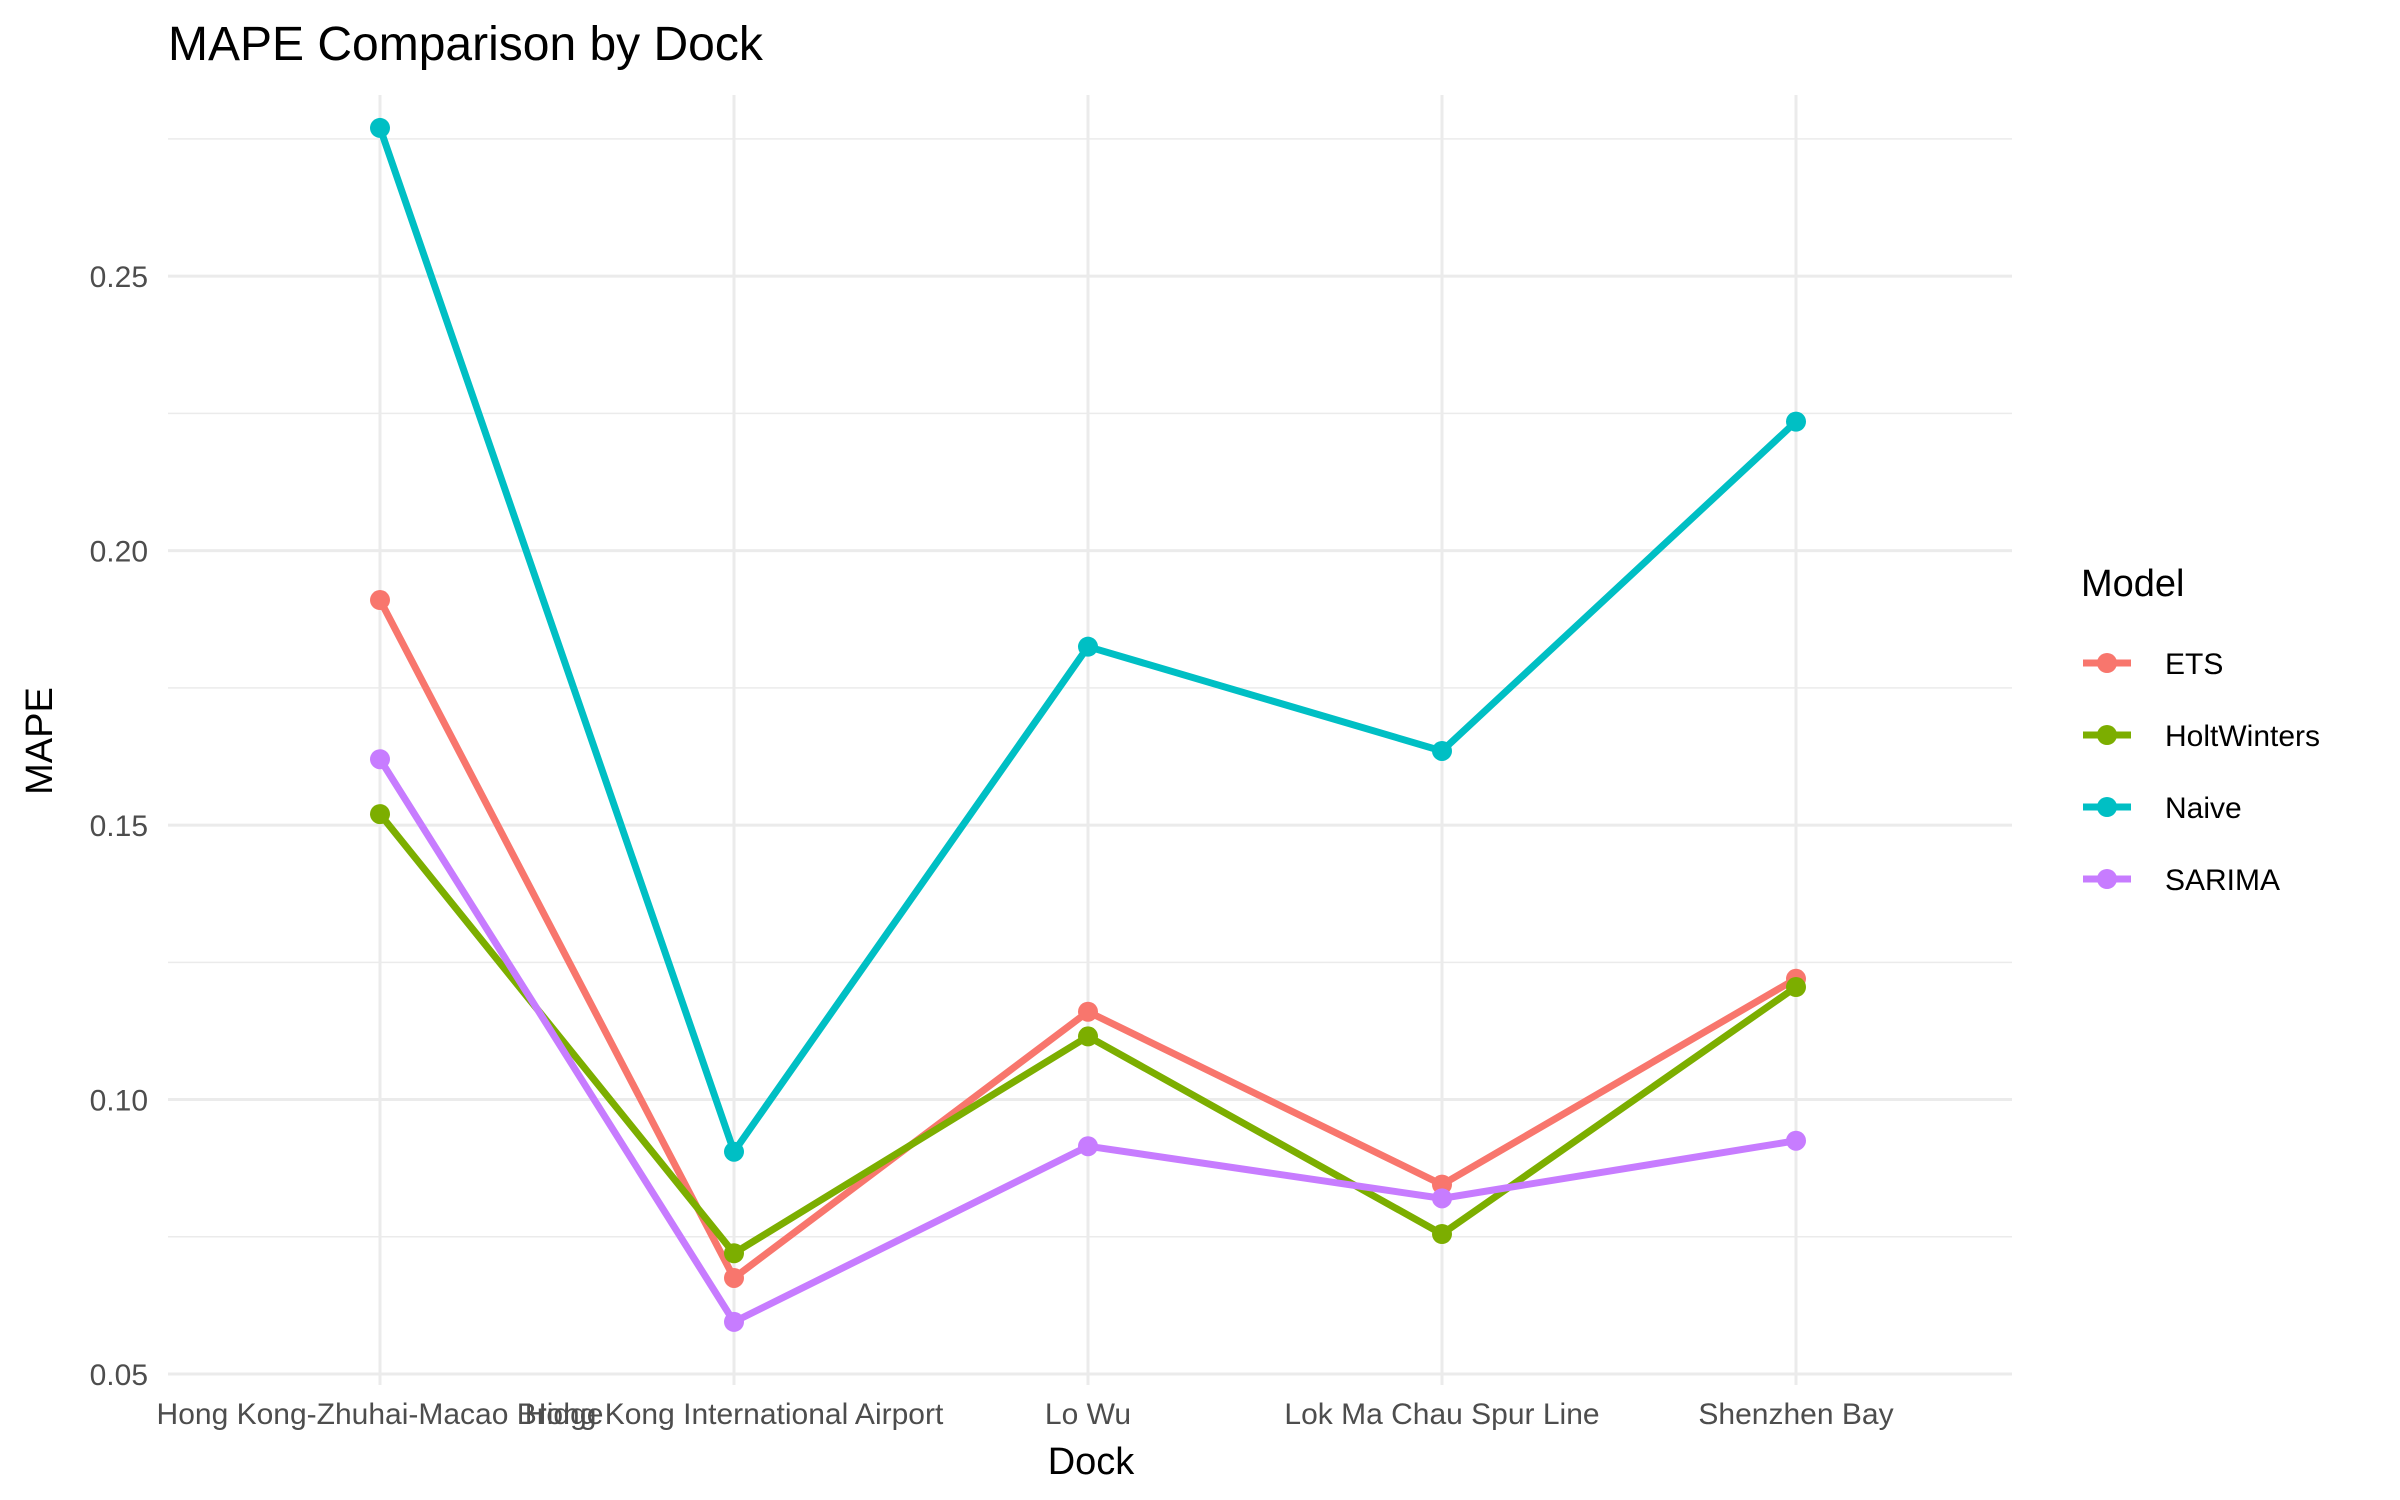  What do you see at coordinates (1441, 1414) in the screenshot?
I see `x-tick-label: Lok Ma Chau Spur Line` at bounding box center [1441, 1414].